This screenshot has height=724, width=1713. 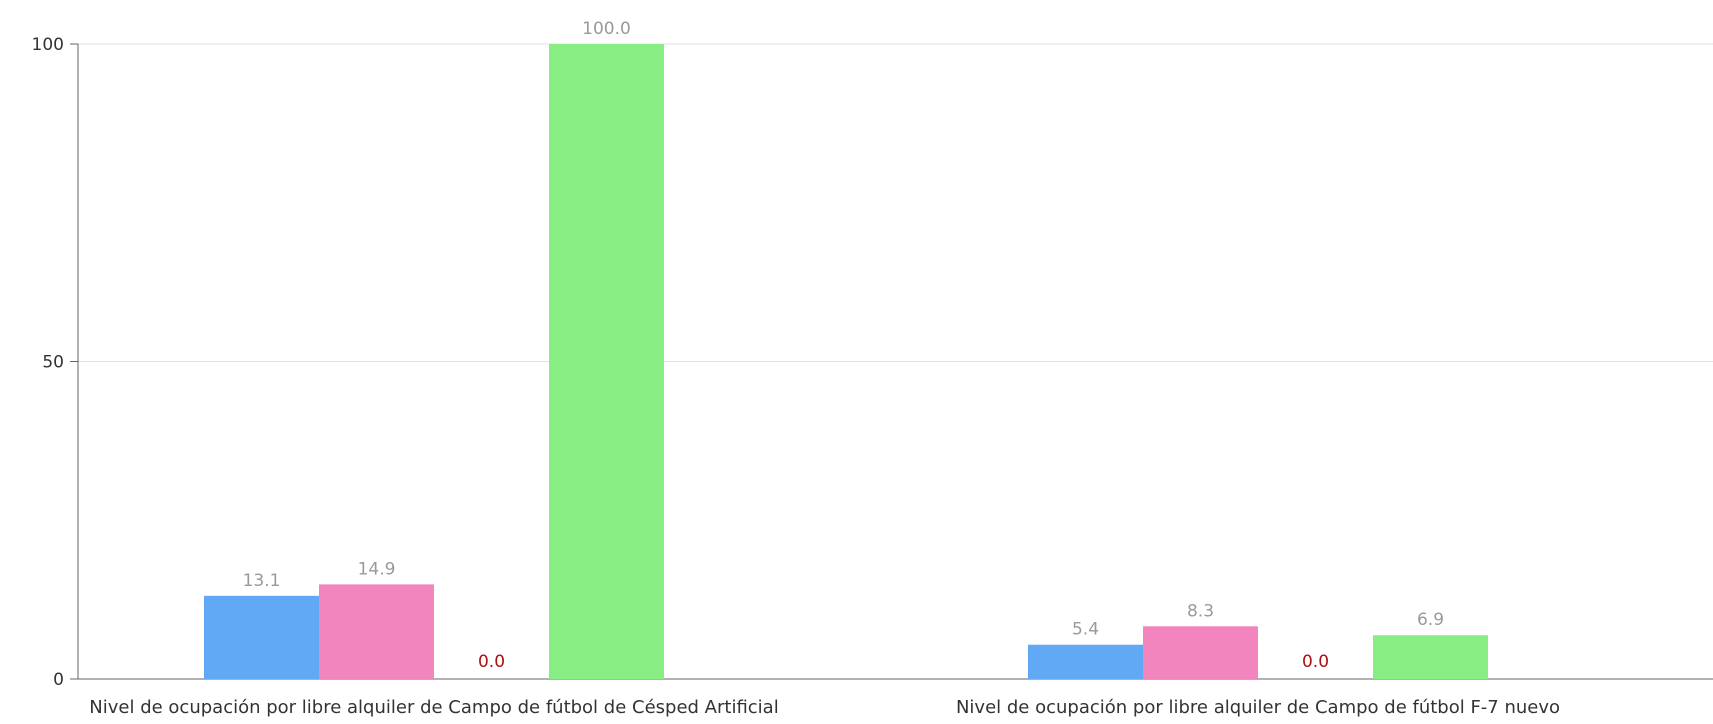 What do you see at coordinates (606, 29) in the screenshot?
I see `data-label: 100.0` at bounding box center [606, 29].